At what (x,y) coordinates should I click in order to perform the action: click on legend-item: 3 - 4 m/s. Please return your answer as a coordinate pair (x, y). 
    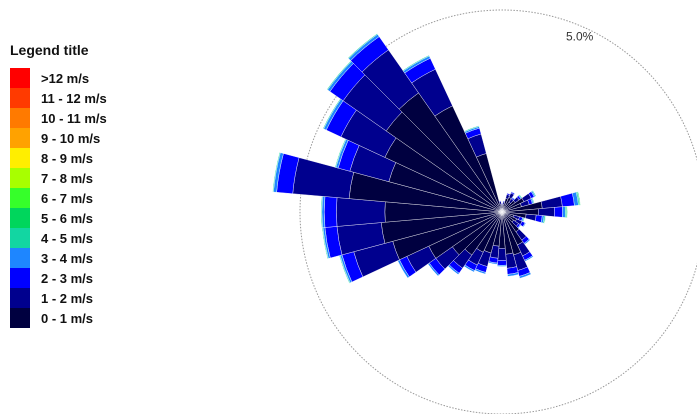
    Looking at the image, I should click on (58, 258).